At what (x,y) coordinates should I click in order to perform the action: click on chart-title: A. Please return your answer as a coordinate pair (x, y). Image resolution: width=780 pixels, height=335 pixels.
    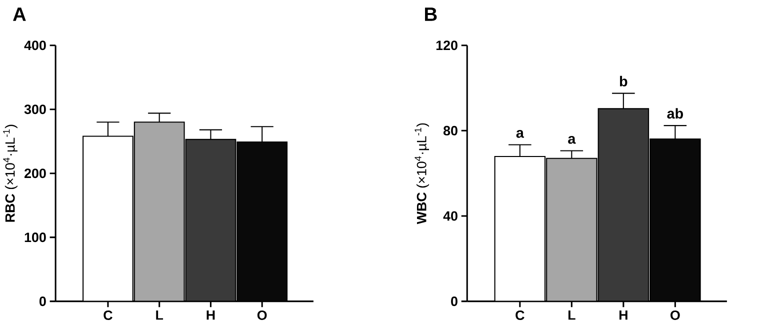
    Looking at the image, I should click on (19, 15).